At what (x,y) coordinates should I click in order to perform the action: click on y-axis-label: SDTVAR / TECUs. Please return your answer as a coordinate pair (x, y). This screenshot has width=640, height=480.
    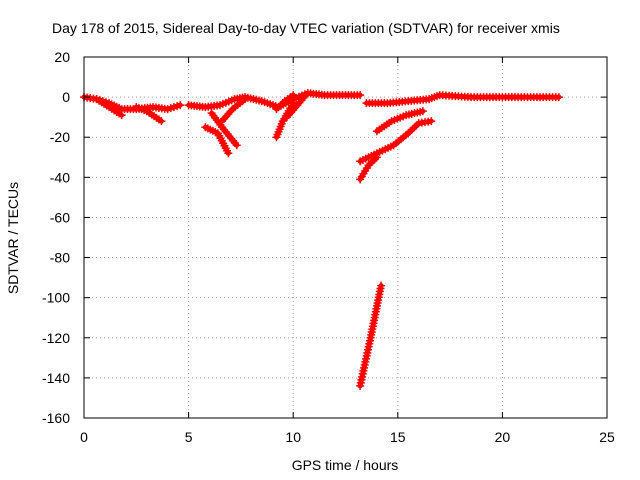
    Looking at the image, I should click on (13, 238).